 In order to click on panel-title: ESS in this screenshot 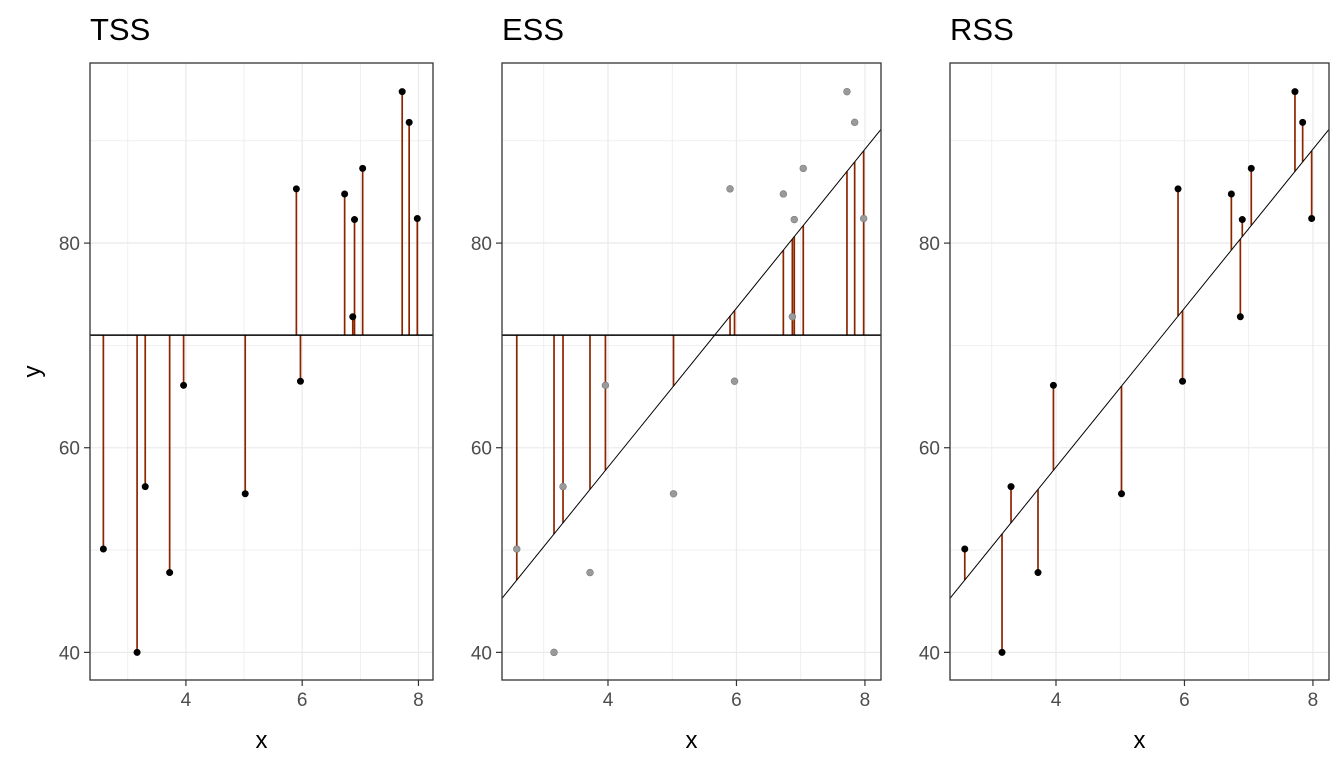, I will do `click(533, 29)`.